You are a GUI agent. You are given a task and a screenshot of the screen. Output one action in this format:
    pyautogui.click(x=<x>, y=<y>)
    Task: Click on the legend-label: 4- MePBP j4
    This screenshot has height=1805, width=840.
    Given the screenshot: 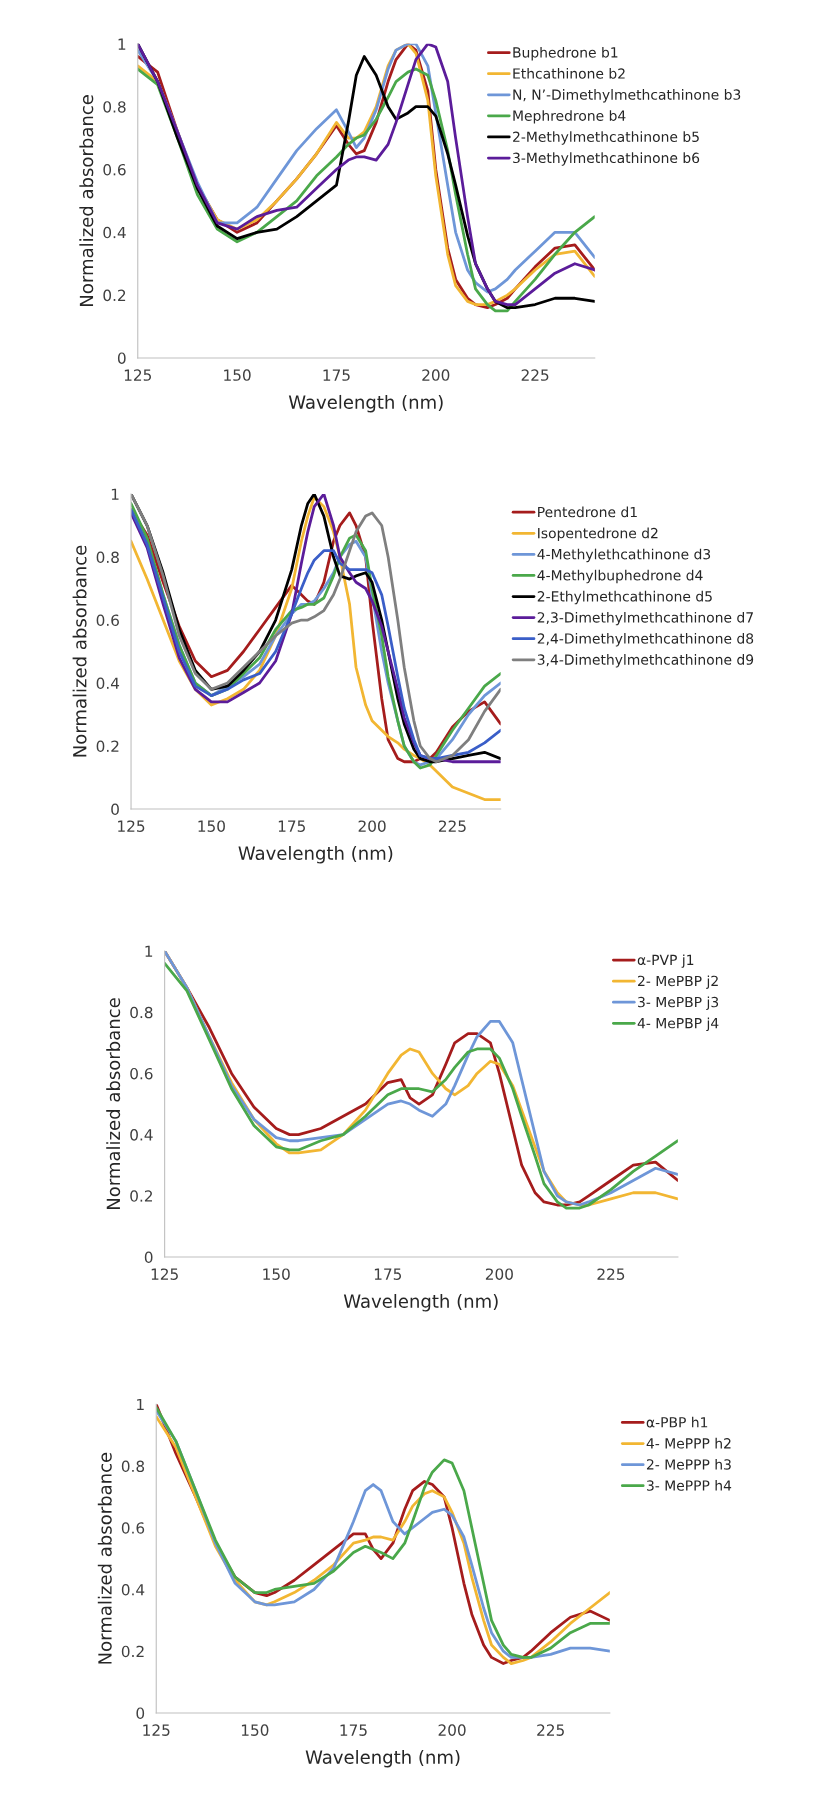 What is the action you would take?
    pyautogui.click(x=678, y=1024)
    